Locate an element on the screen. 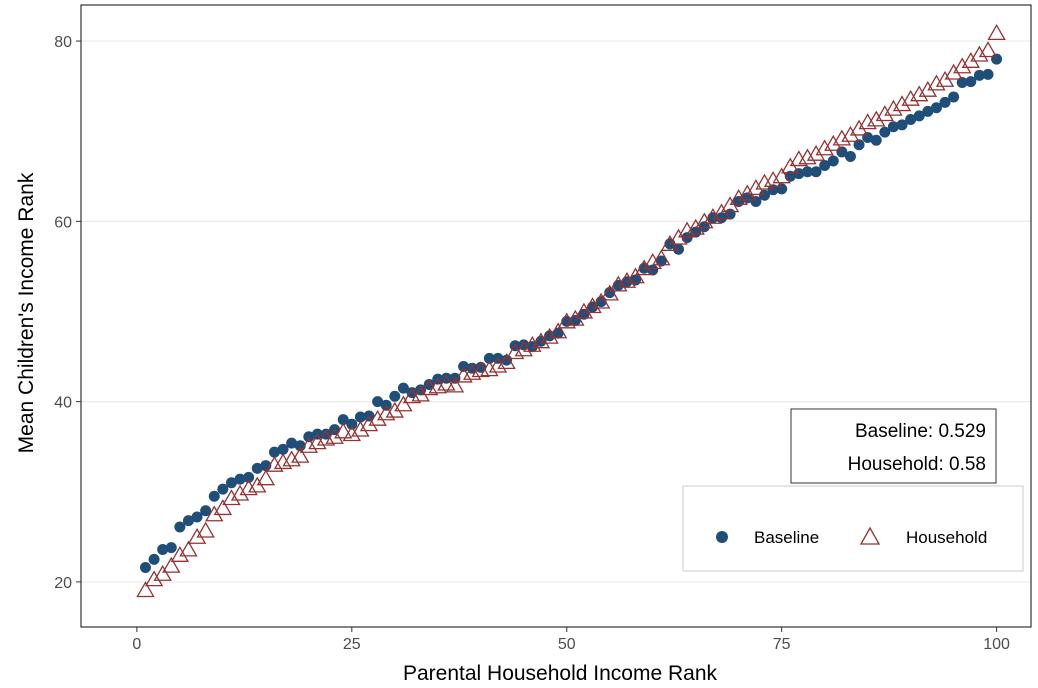 This screenshot has width=1038, height=688. x-tick-label: 100 is located at coordinates (996, 644).